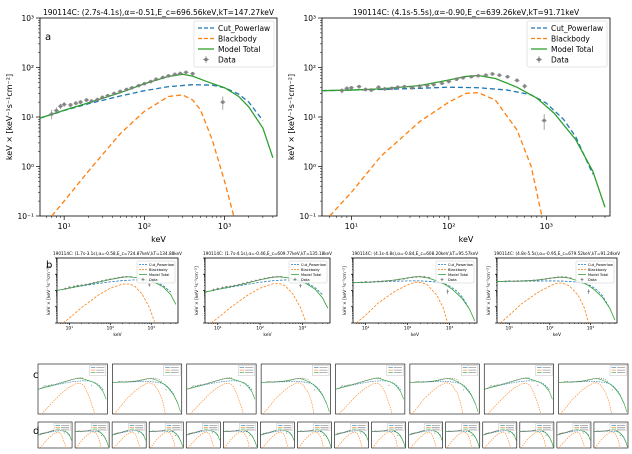 Image resolution: width=632 pixels, height=454 pixels. What do you see at coordinates (404, 285) in the screenshot?
I see `series-data-points` at bounding box center [404, 285].